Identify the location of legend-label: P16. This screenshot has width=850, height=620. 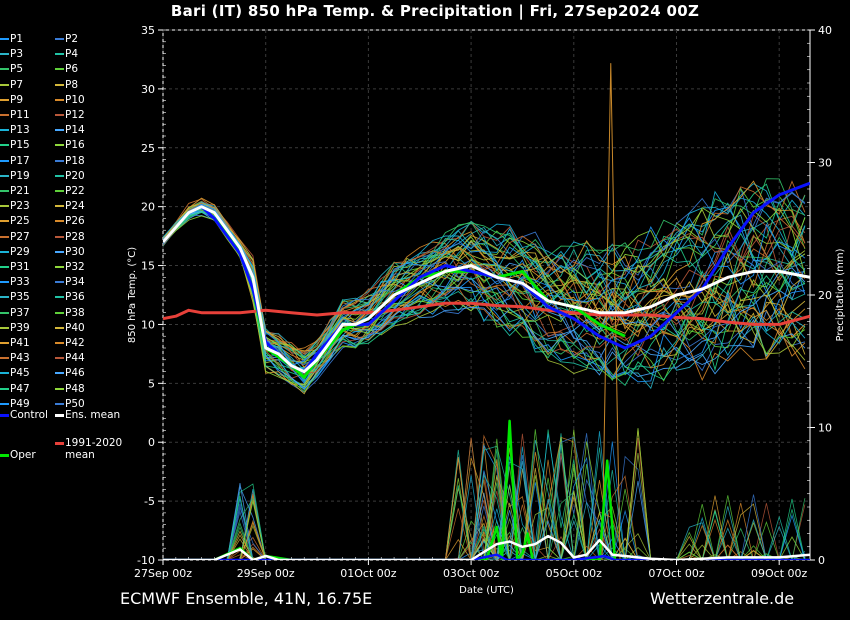
(75, 145).